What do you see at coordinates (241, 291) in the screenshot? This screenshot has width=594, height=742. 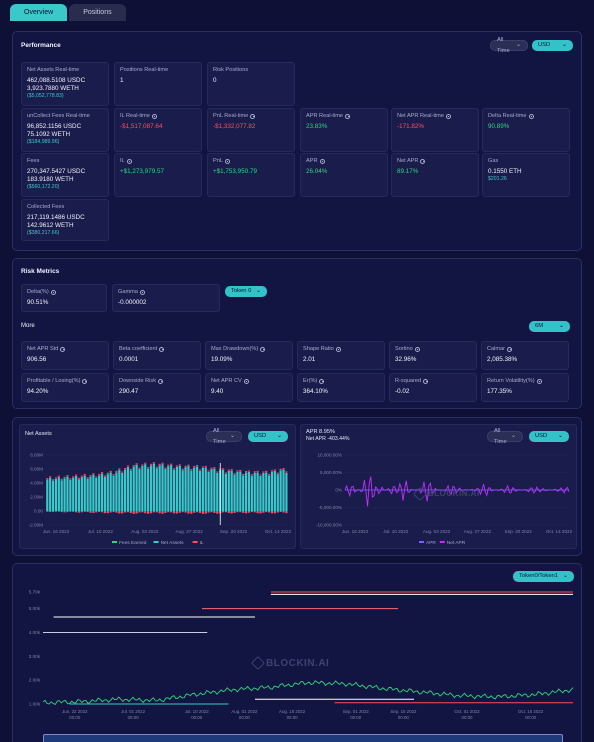 I see `token-select-value: Token 0` at bounding box center [241, 291].